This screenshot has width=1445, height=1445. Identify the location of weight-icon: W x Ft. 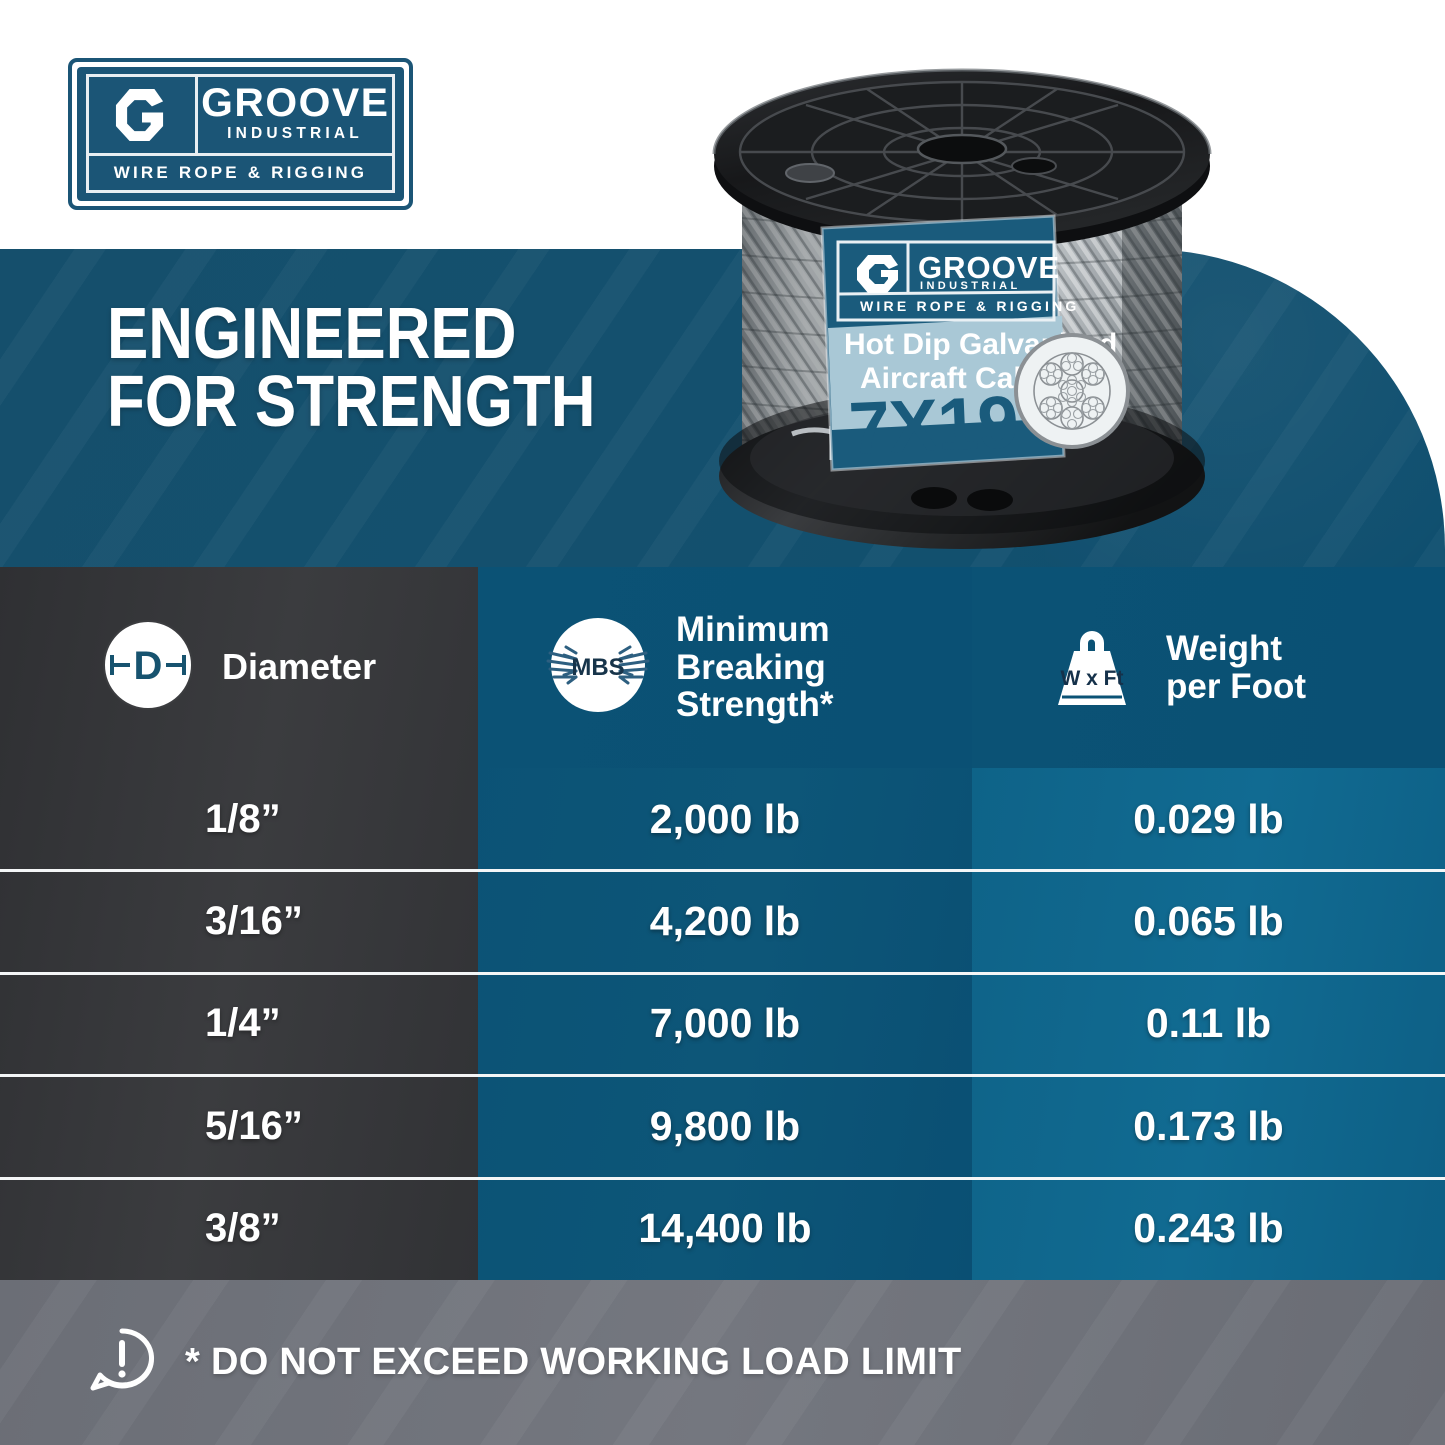
(1092, 667).